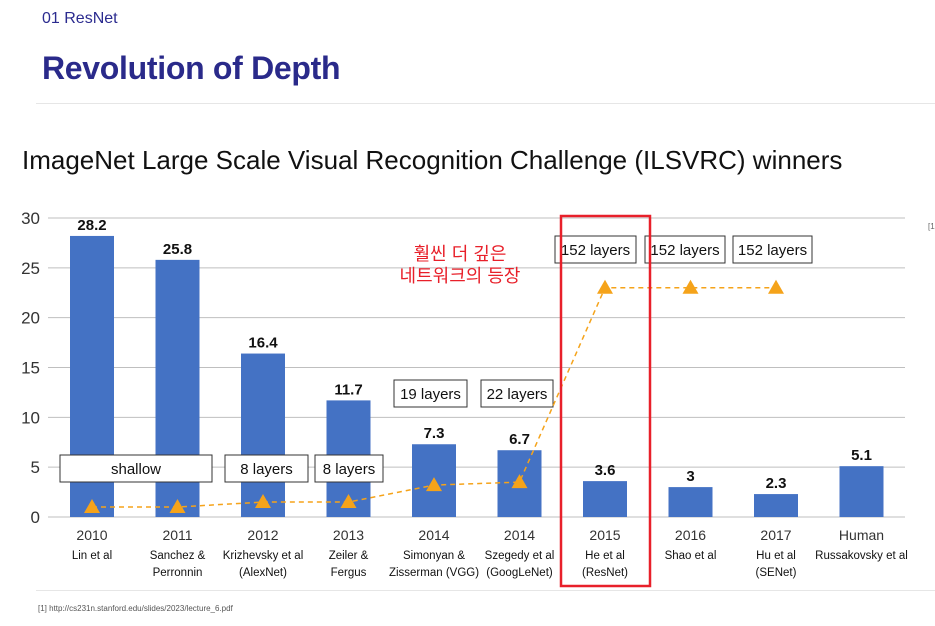 The height and width of the screenshot is (626, 935). Describe the element at coordinates (30, 368) in the screenshot. I see `y-tick-label: 15` at that location.